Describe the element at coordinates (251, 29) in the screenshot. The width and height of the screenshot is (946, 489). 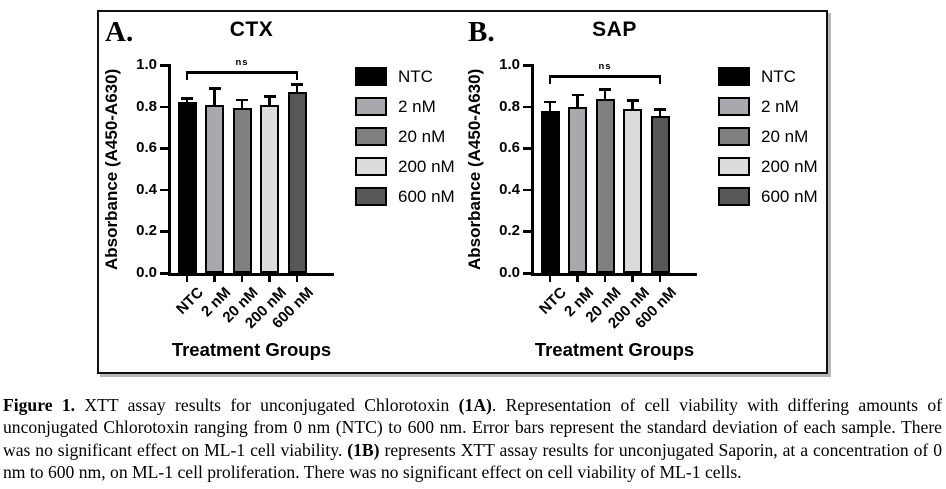
I see `chart-a-title: CTX` at that location.